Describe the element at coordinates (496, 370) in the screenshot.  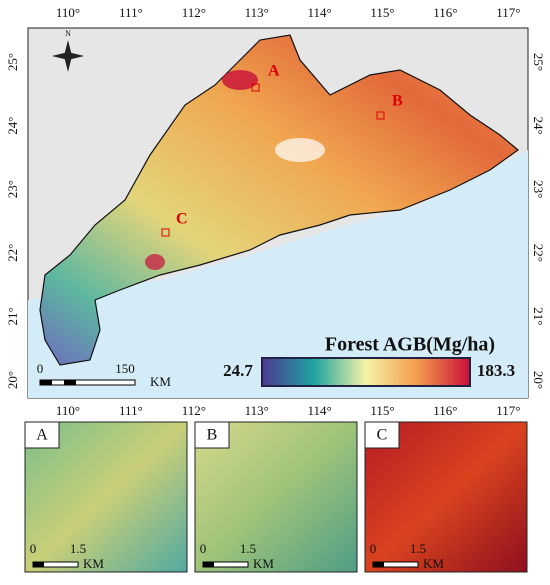
I see `legend-max: 183.3` at that location.